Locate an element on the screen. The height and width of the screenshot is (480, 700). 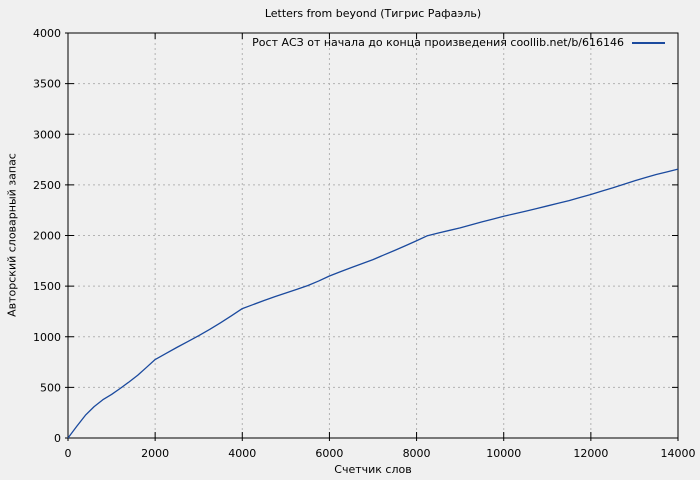
svg-text: 14000 is located at coordinates (678, 453).